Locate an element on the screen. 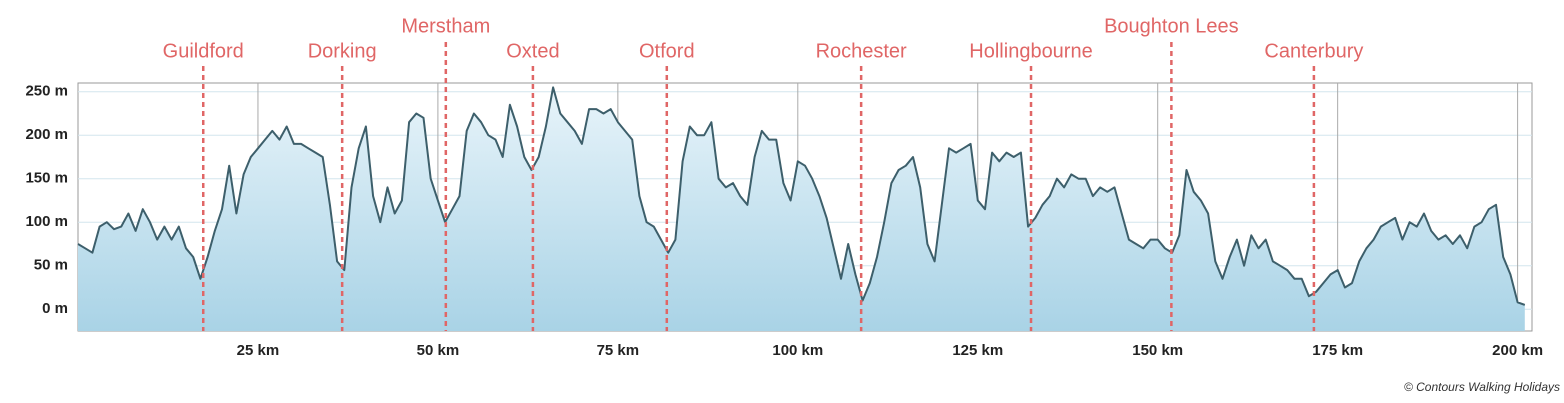 Image resolution: width=1564 pixels, height=403 pixels. y-tick-label: 250 m is located at coordinates (46, 91).